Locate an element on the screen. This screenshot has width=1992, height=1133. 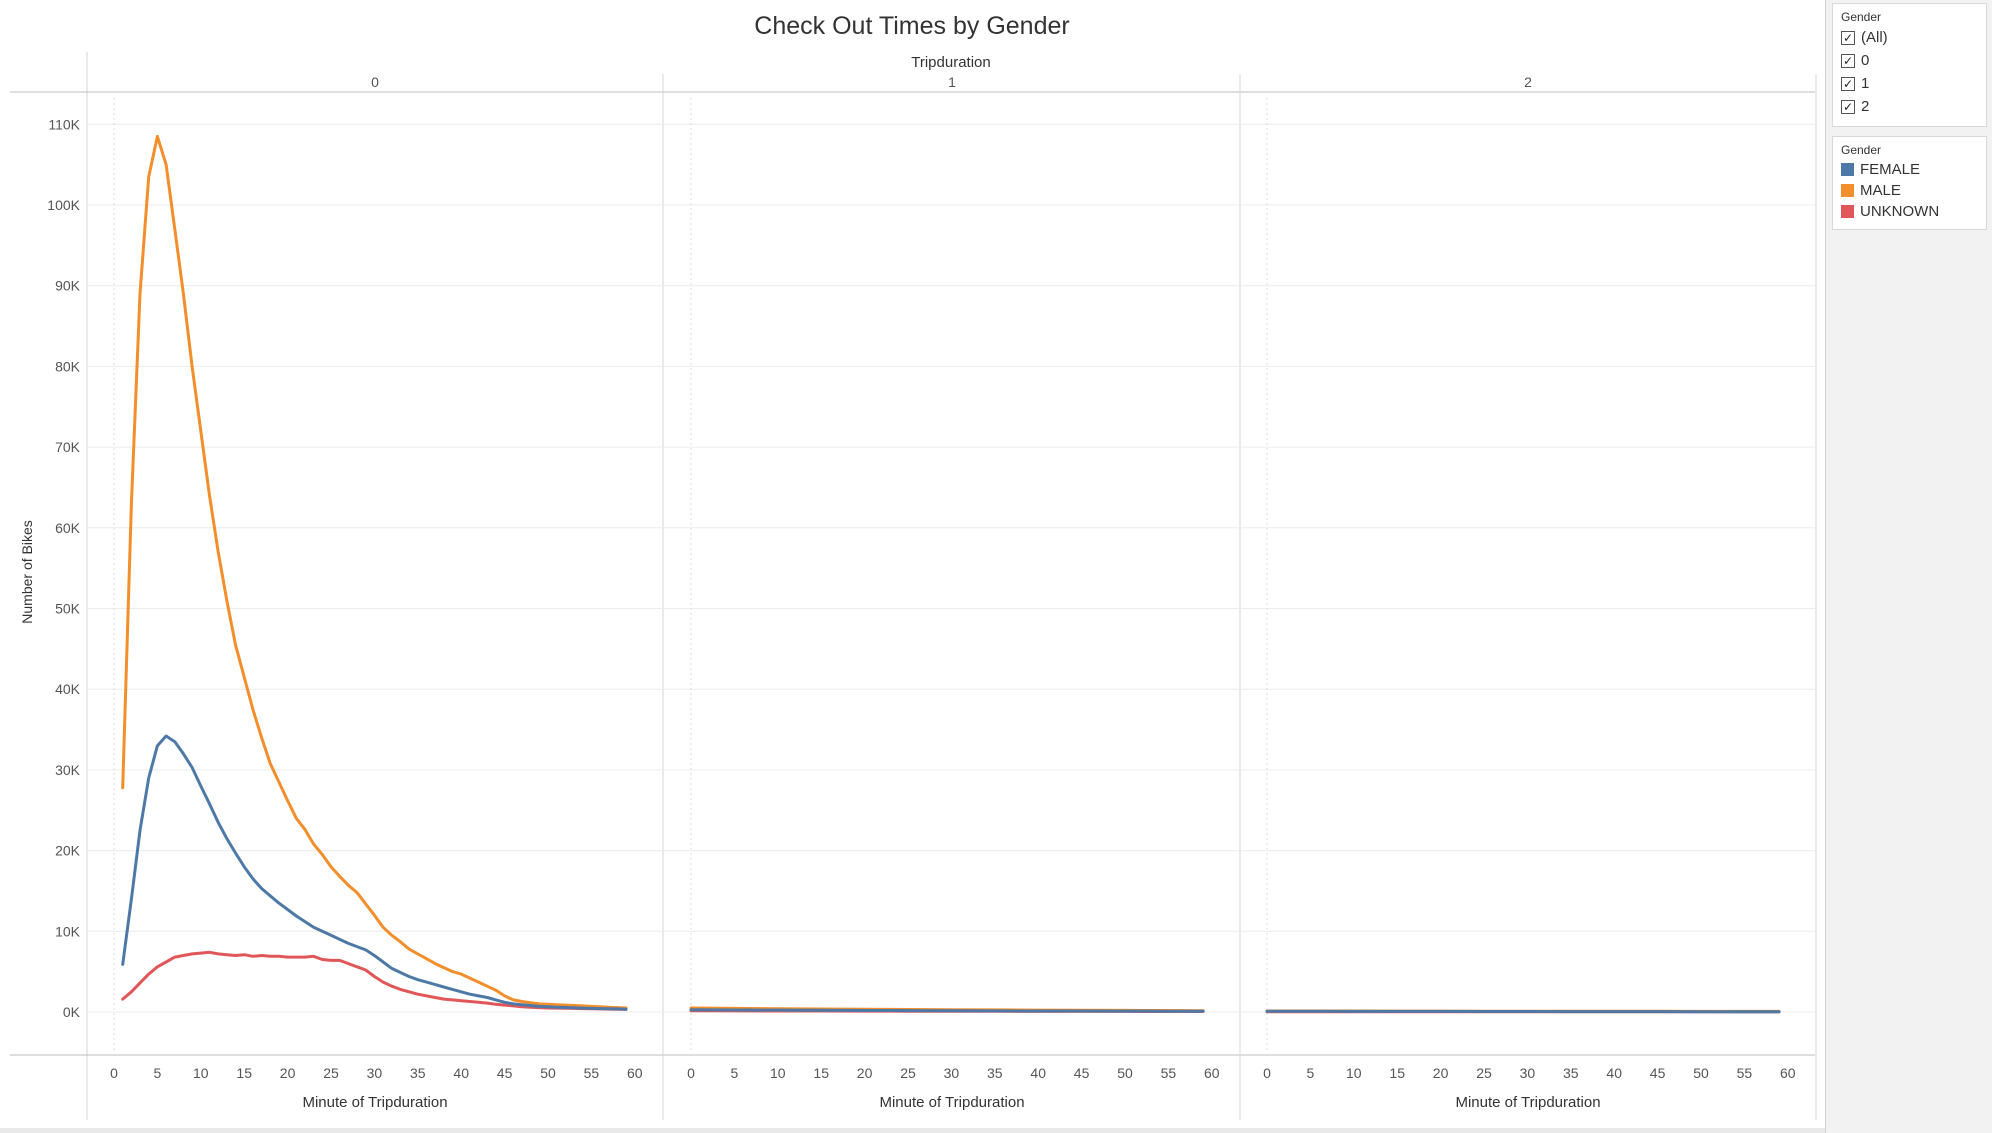
legend-item-unknown: UNKNOWN is located at coordinates (1909, 211).